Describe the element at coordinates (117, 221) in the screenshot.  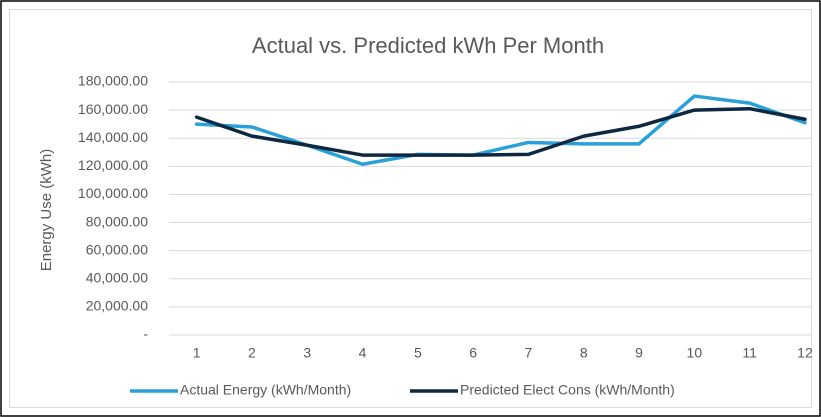
I see `y-tick-label: 80,000.00` at that location.